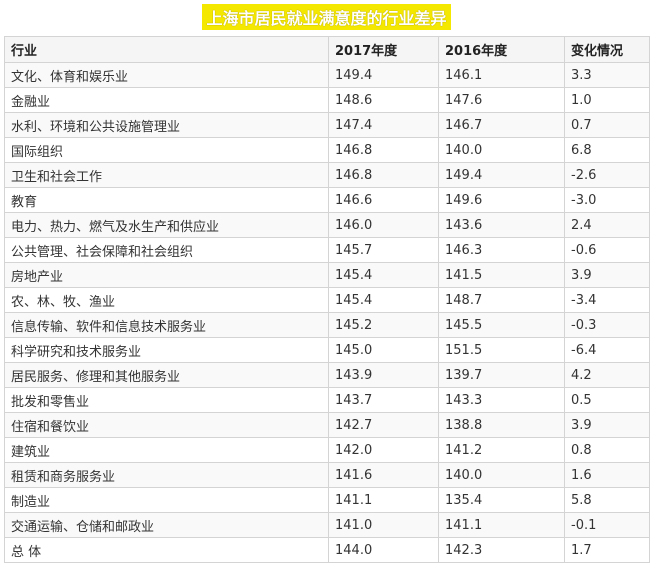  I want to click on cell-industry: 国际组织, so click(166, 150).